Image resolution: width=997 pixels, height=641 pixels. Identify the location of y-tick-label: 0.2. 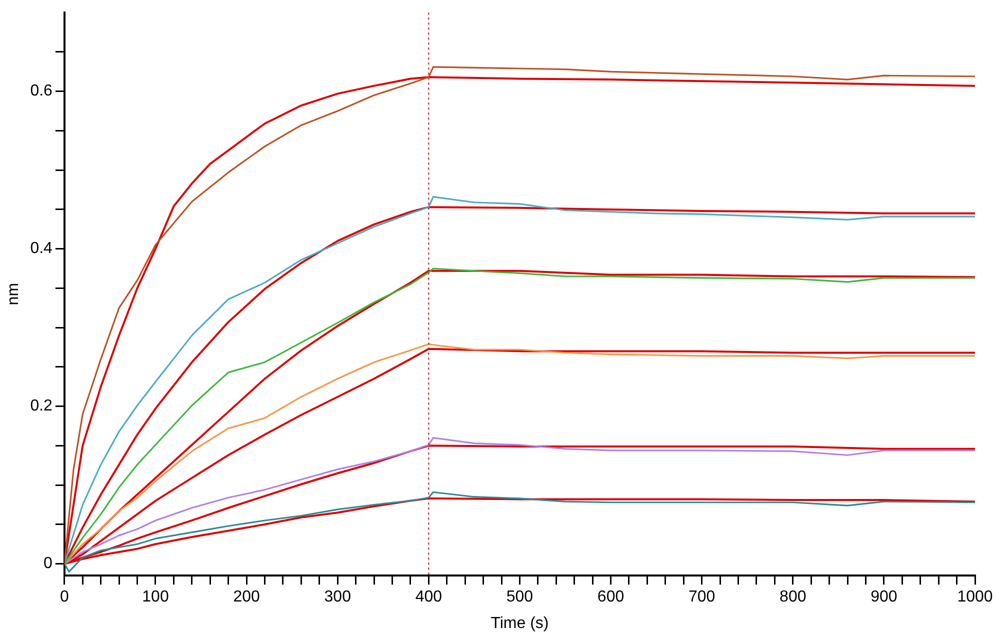
(41, 406).